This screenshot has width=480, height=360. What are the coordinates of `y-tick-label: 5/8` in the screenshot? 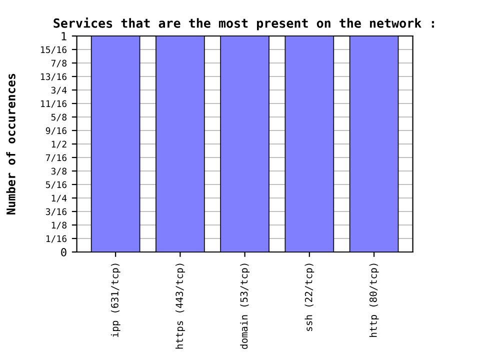 It's located at (58, 118).